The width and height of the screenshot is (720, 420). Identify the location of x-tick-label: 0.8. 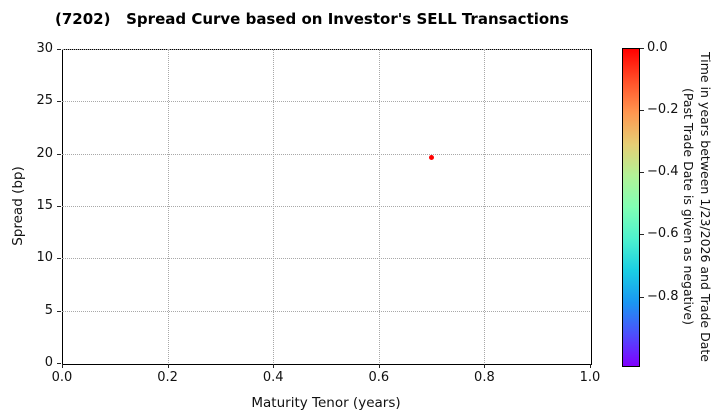
(484, 377).